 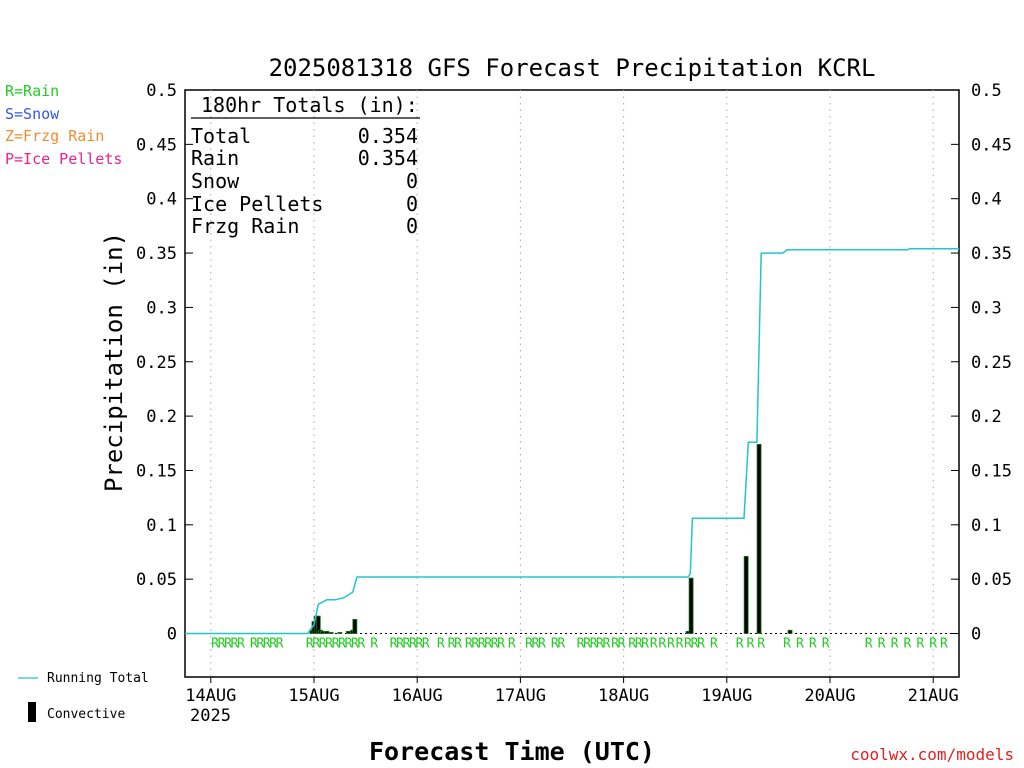 What do you see at coordinates (932, 754) in the screenshot?
I see `credit-text: coolwx.com/models` at bounding box center [932, 754].